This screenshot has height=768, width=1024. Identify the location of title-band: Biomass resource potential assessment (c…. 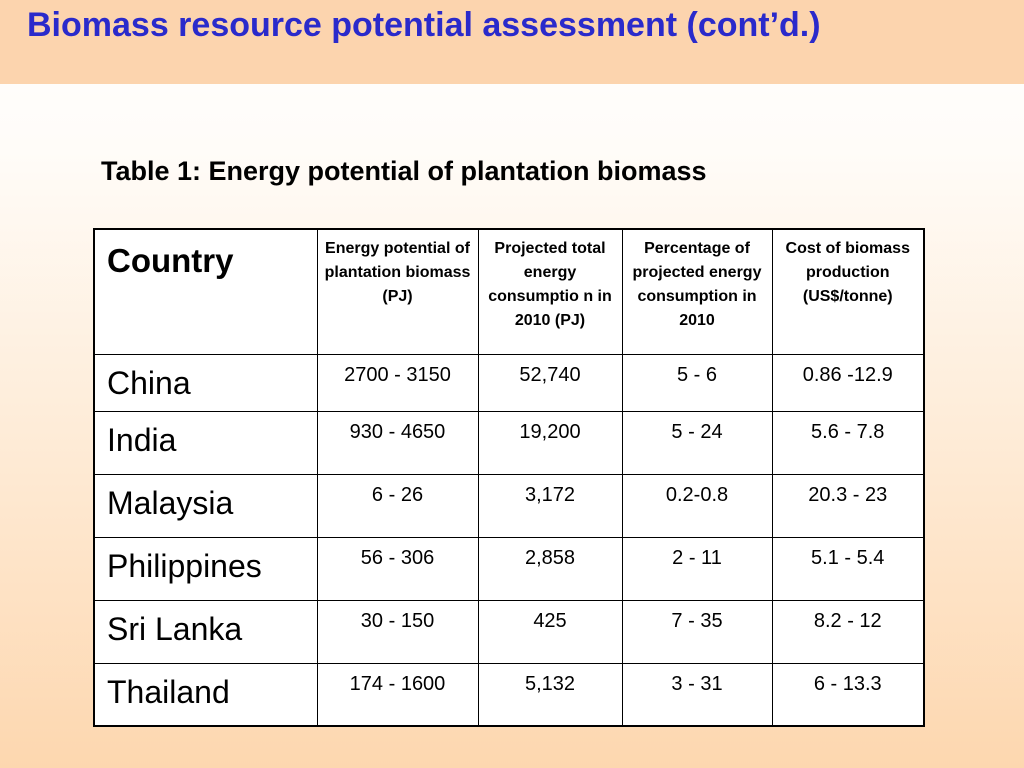
(512, 42).